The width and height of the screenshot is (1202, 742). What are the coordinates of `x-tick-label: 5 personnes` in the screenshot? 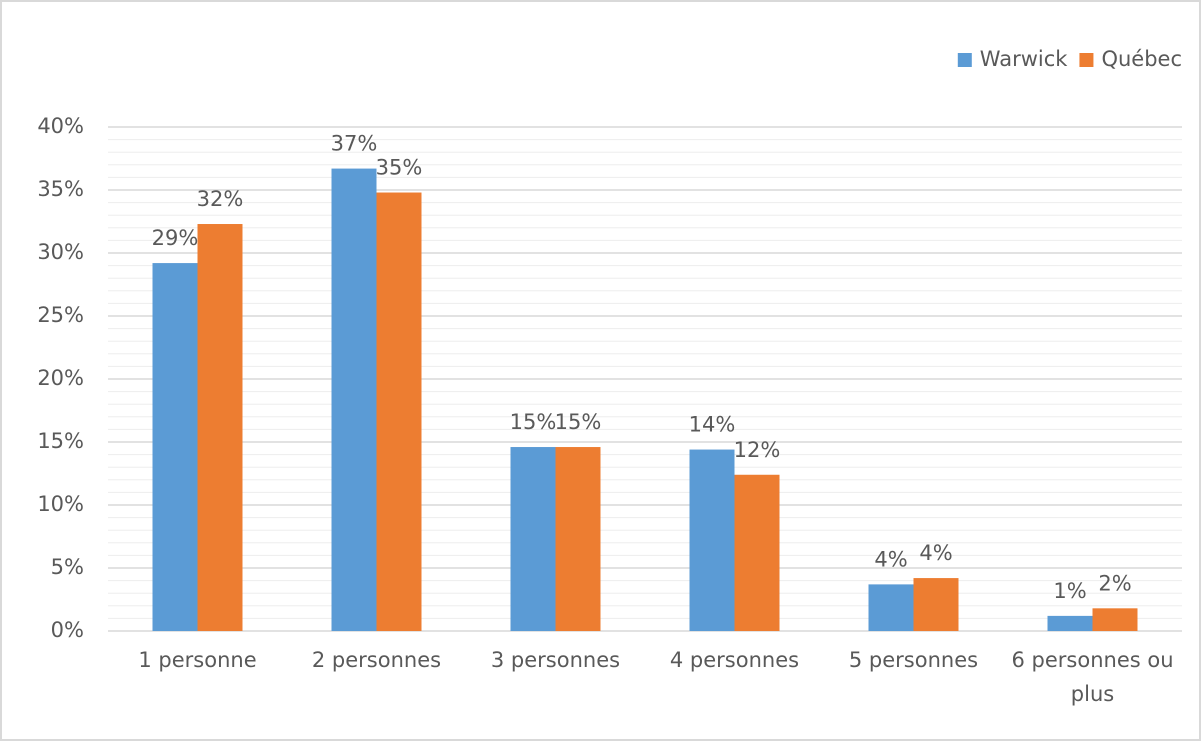 It's located at (913, 660).